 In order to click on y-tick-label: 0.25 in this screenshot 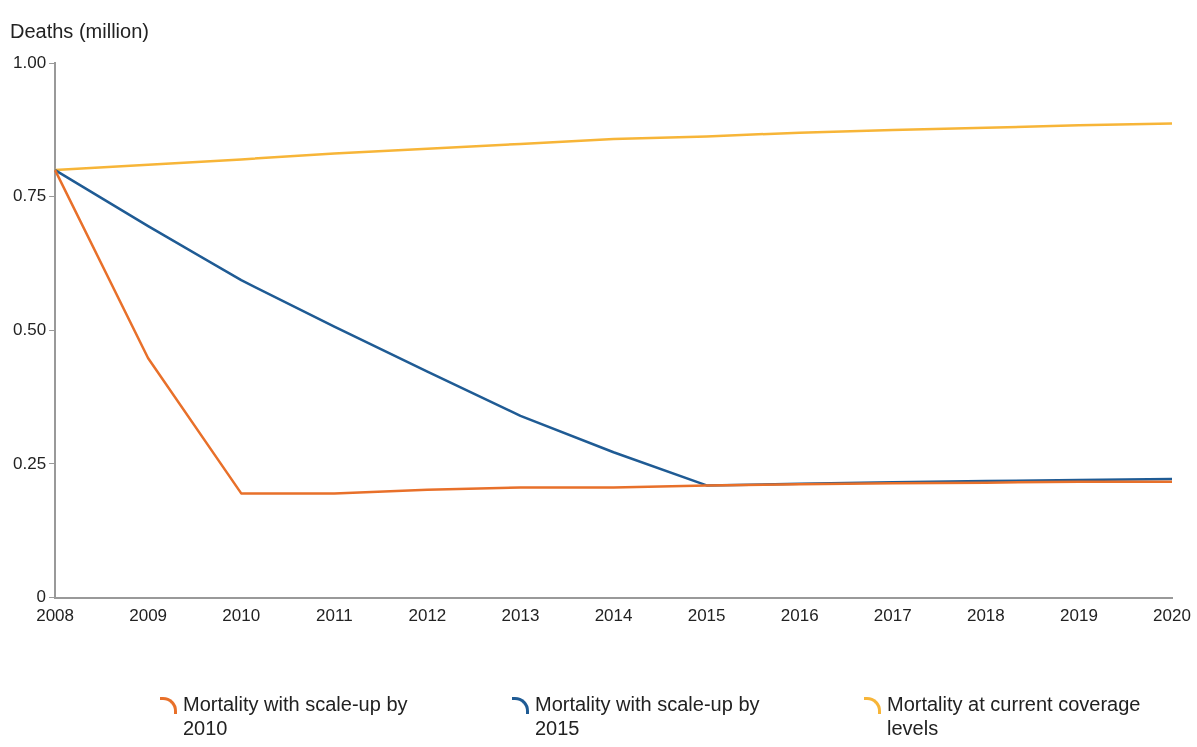, I will do `click(29, 463)`.